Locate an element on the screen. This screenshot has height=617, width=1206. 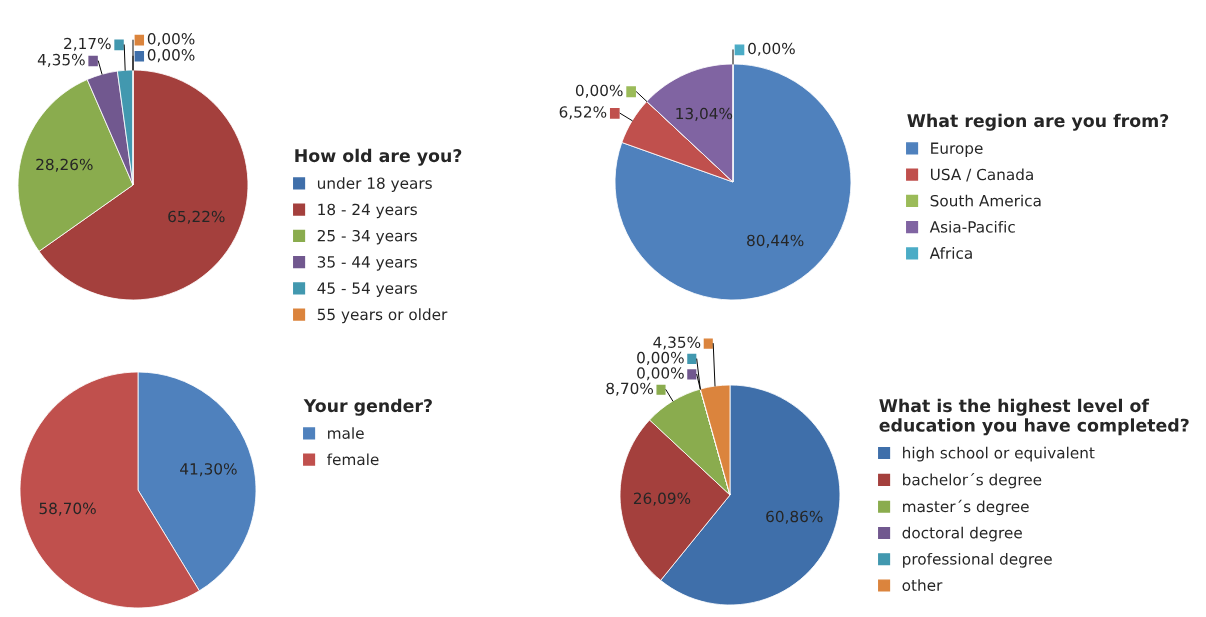
legend-label: doctoral degree is located at coordinates (962, 534).